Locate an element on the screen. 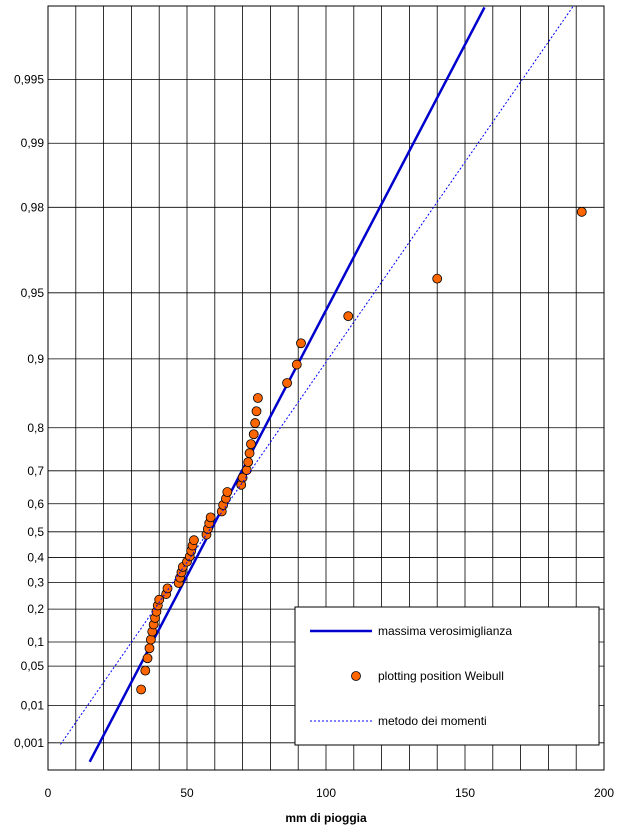 Image resolution: width=619 pixels, height=833 pixels. x-tick-label: 0 is located at coordinates (48, 793).